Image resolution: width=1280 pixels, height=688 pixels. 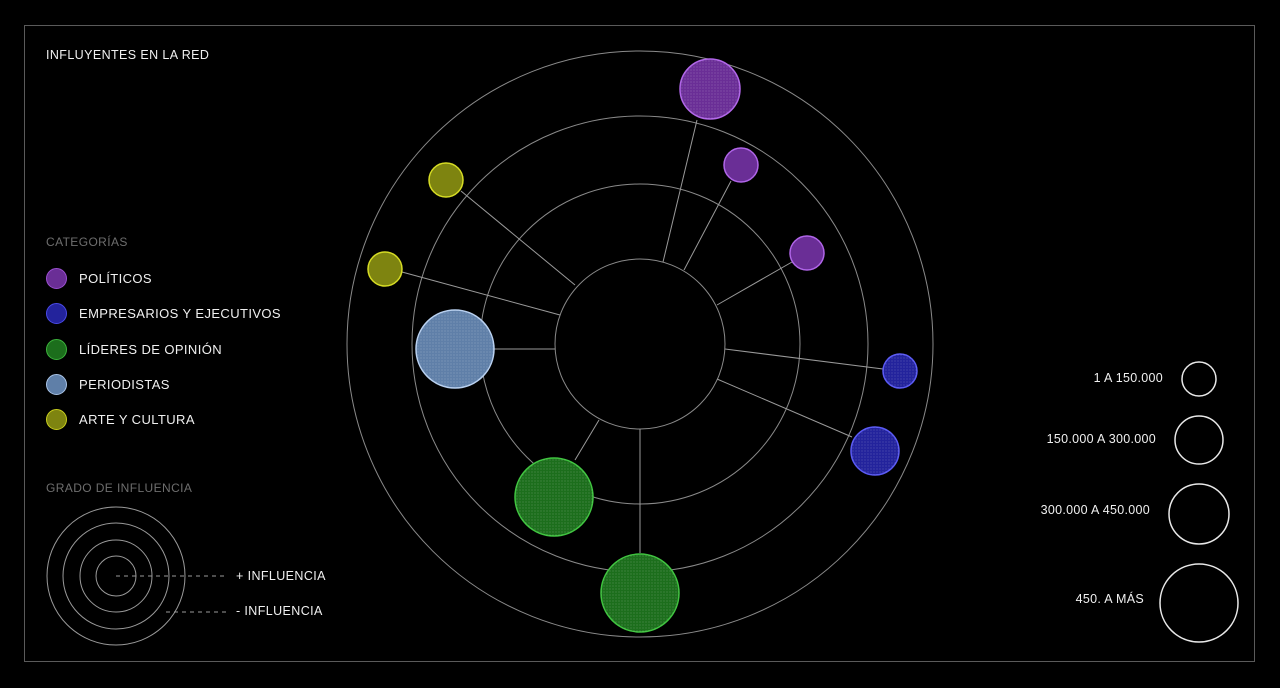 I want to click on size-label-2: 150.000 A 300.000, so click(x=1101, y=439).